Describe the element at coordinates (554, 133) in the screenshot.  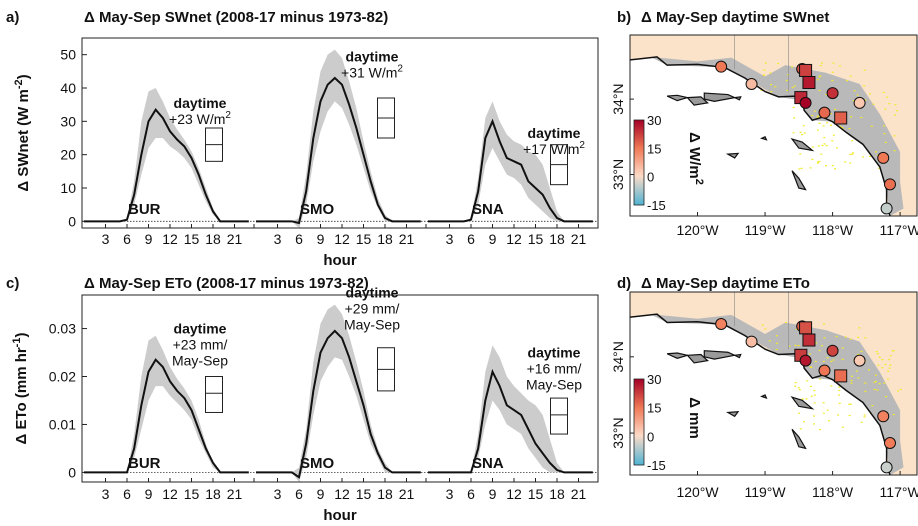
I see `daytime-label: daytime` at that location.